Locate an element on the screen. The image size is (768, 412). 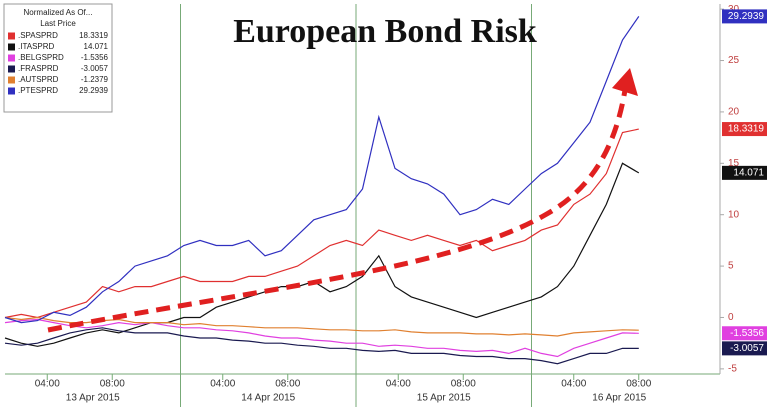
price-tag-label: 29.2939 is located at coordinates (746, 16).